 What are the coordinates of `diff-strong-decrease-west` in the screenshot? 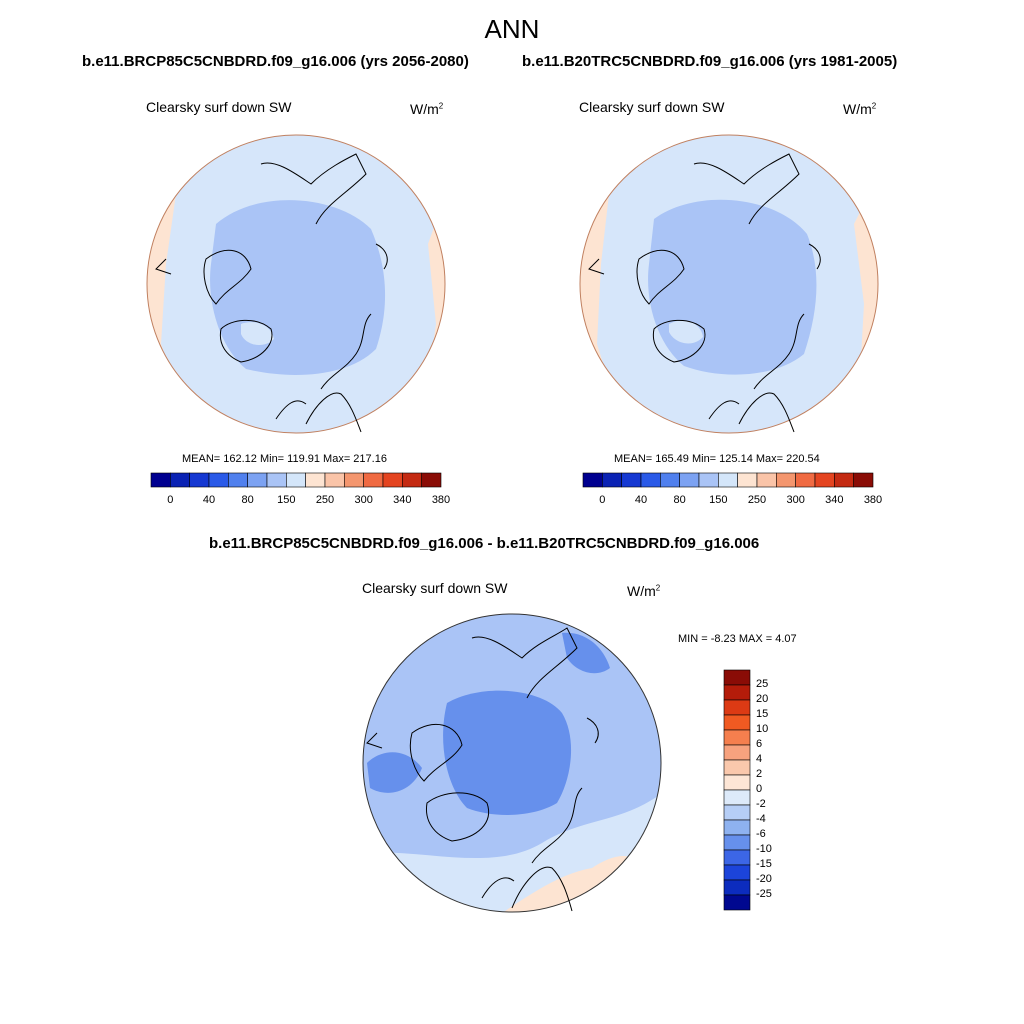 It's located at (394, 772).